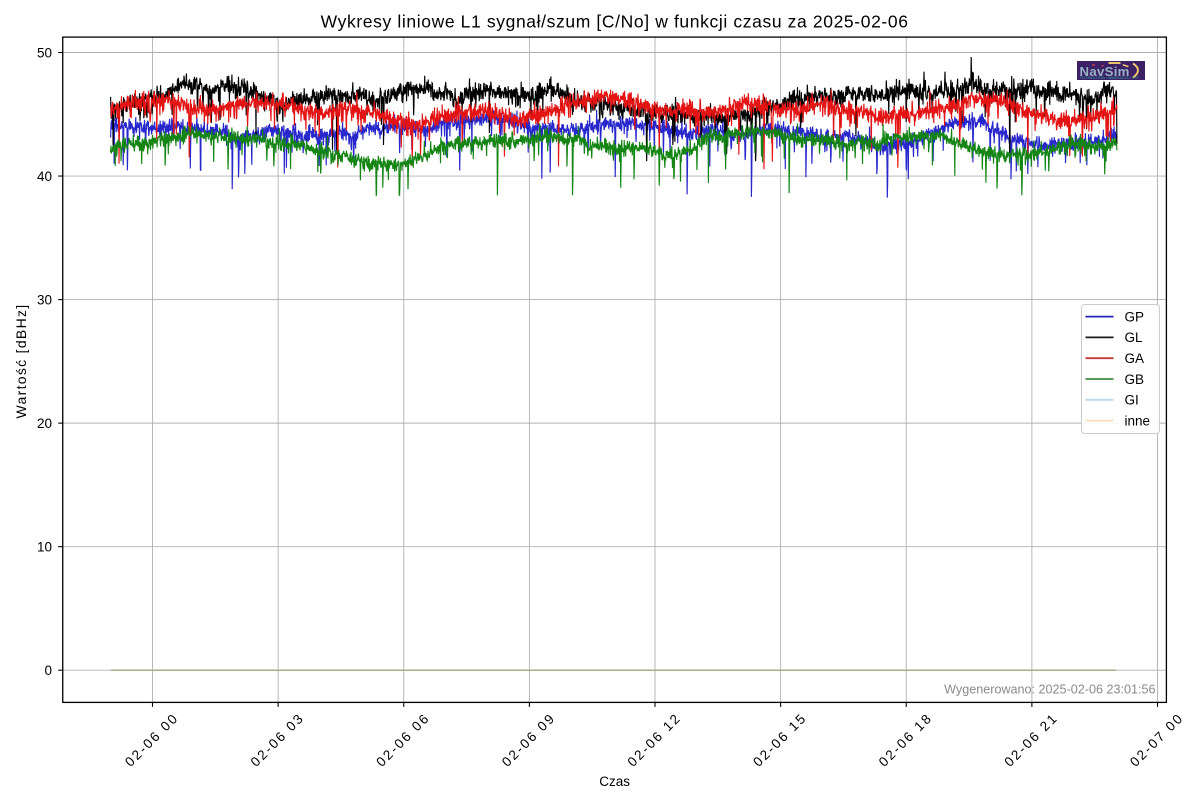  I want to click on svg-text: TECHNOLOGIA • NAWIGACJA • SYS, so click(1110, 78).